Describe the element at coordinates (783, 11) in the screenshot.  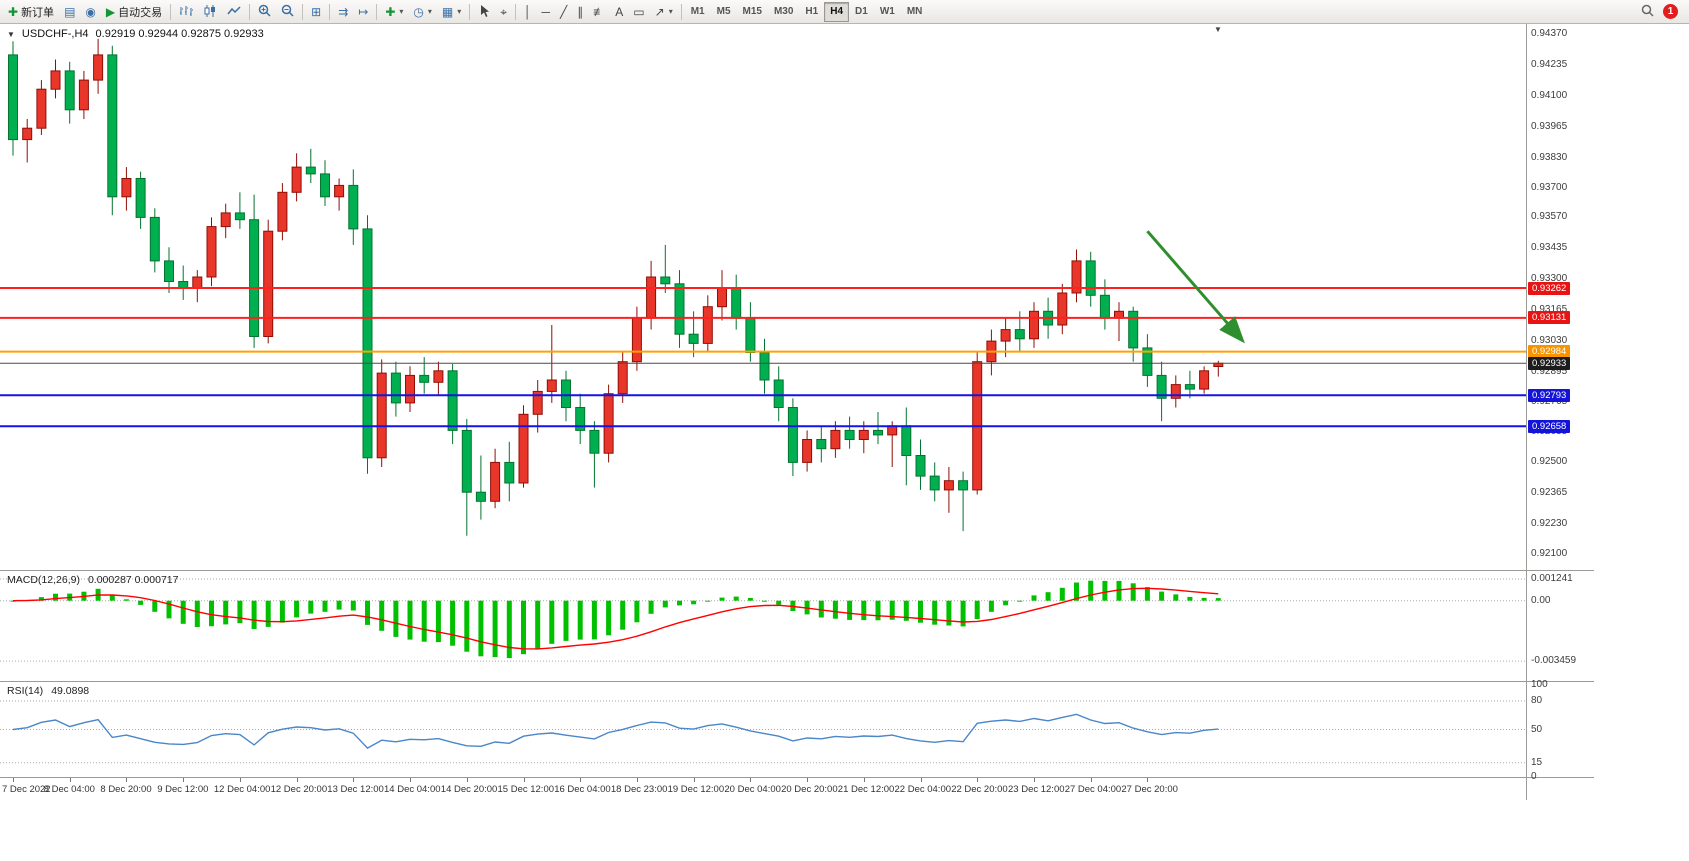
I see `timeframe-m30-button: M30` at that location.